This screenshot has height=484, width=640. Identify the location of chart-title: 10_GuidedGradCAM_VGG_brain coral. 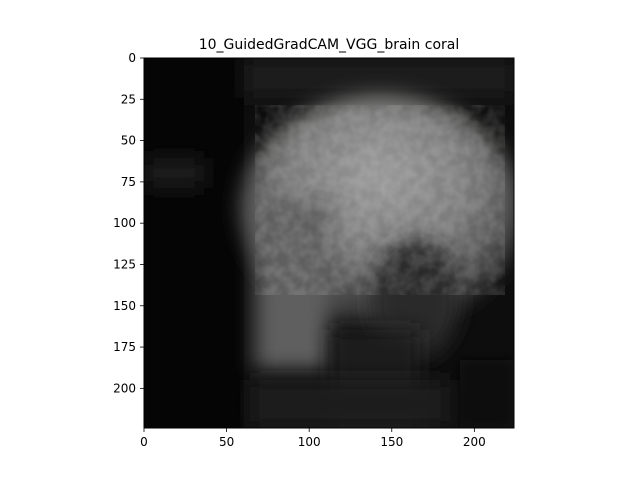
(329, 45).